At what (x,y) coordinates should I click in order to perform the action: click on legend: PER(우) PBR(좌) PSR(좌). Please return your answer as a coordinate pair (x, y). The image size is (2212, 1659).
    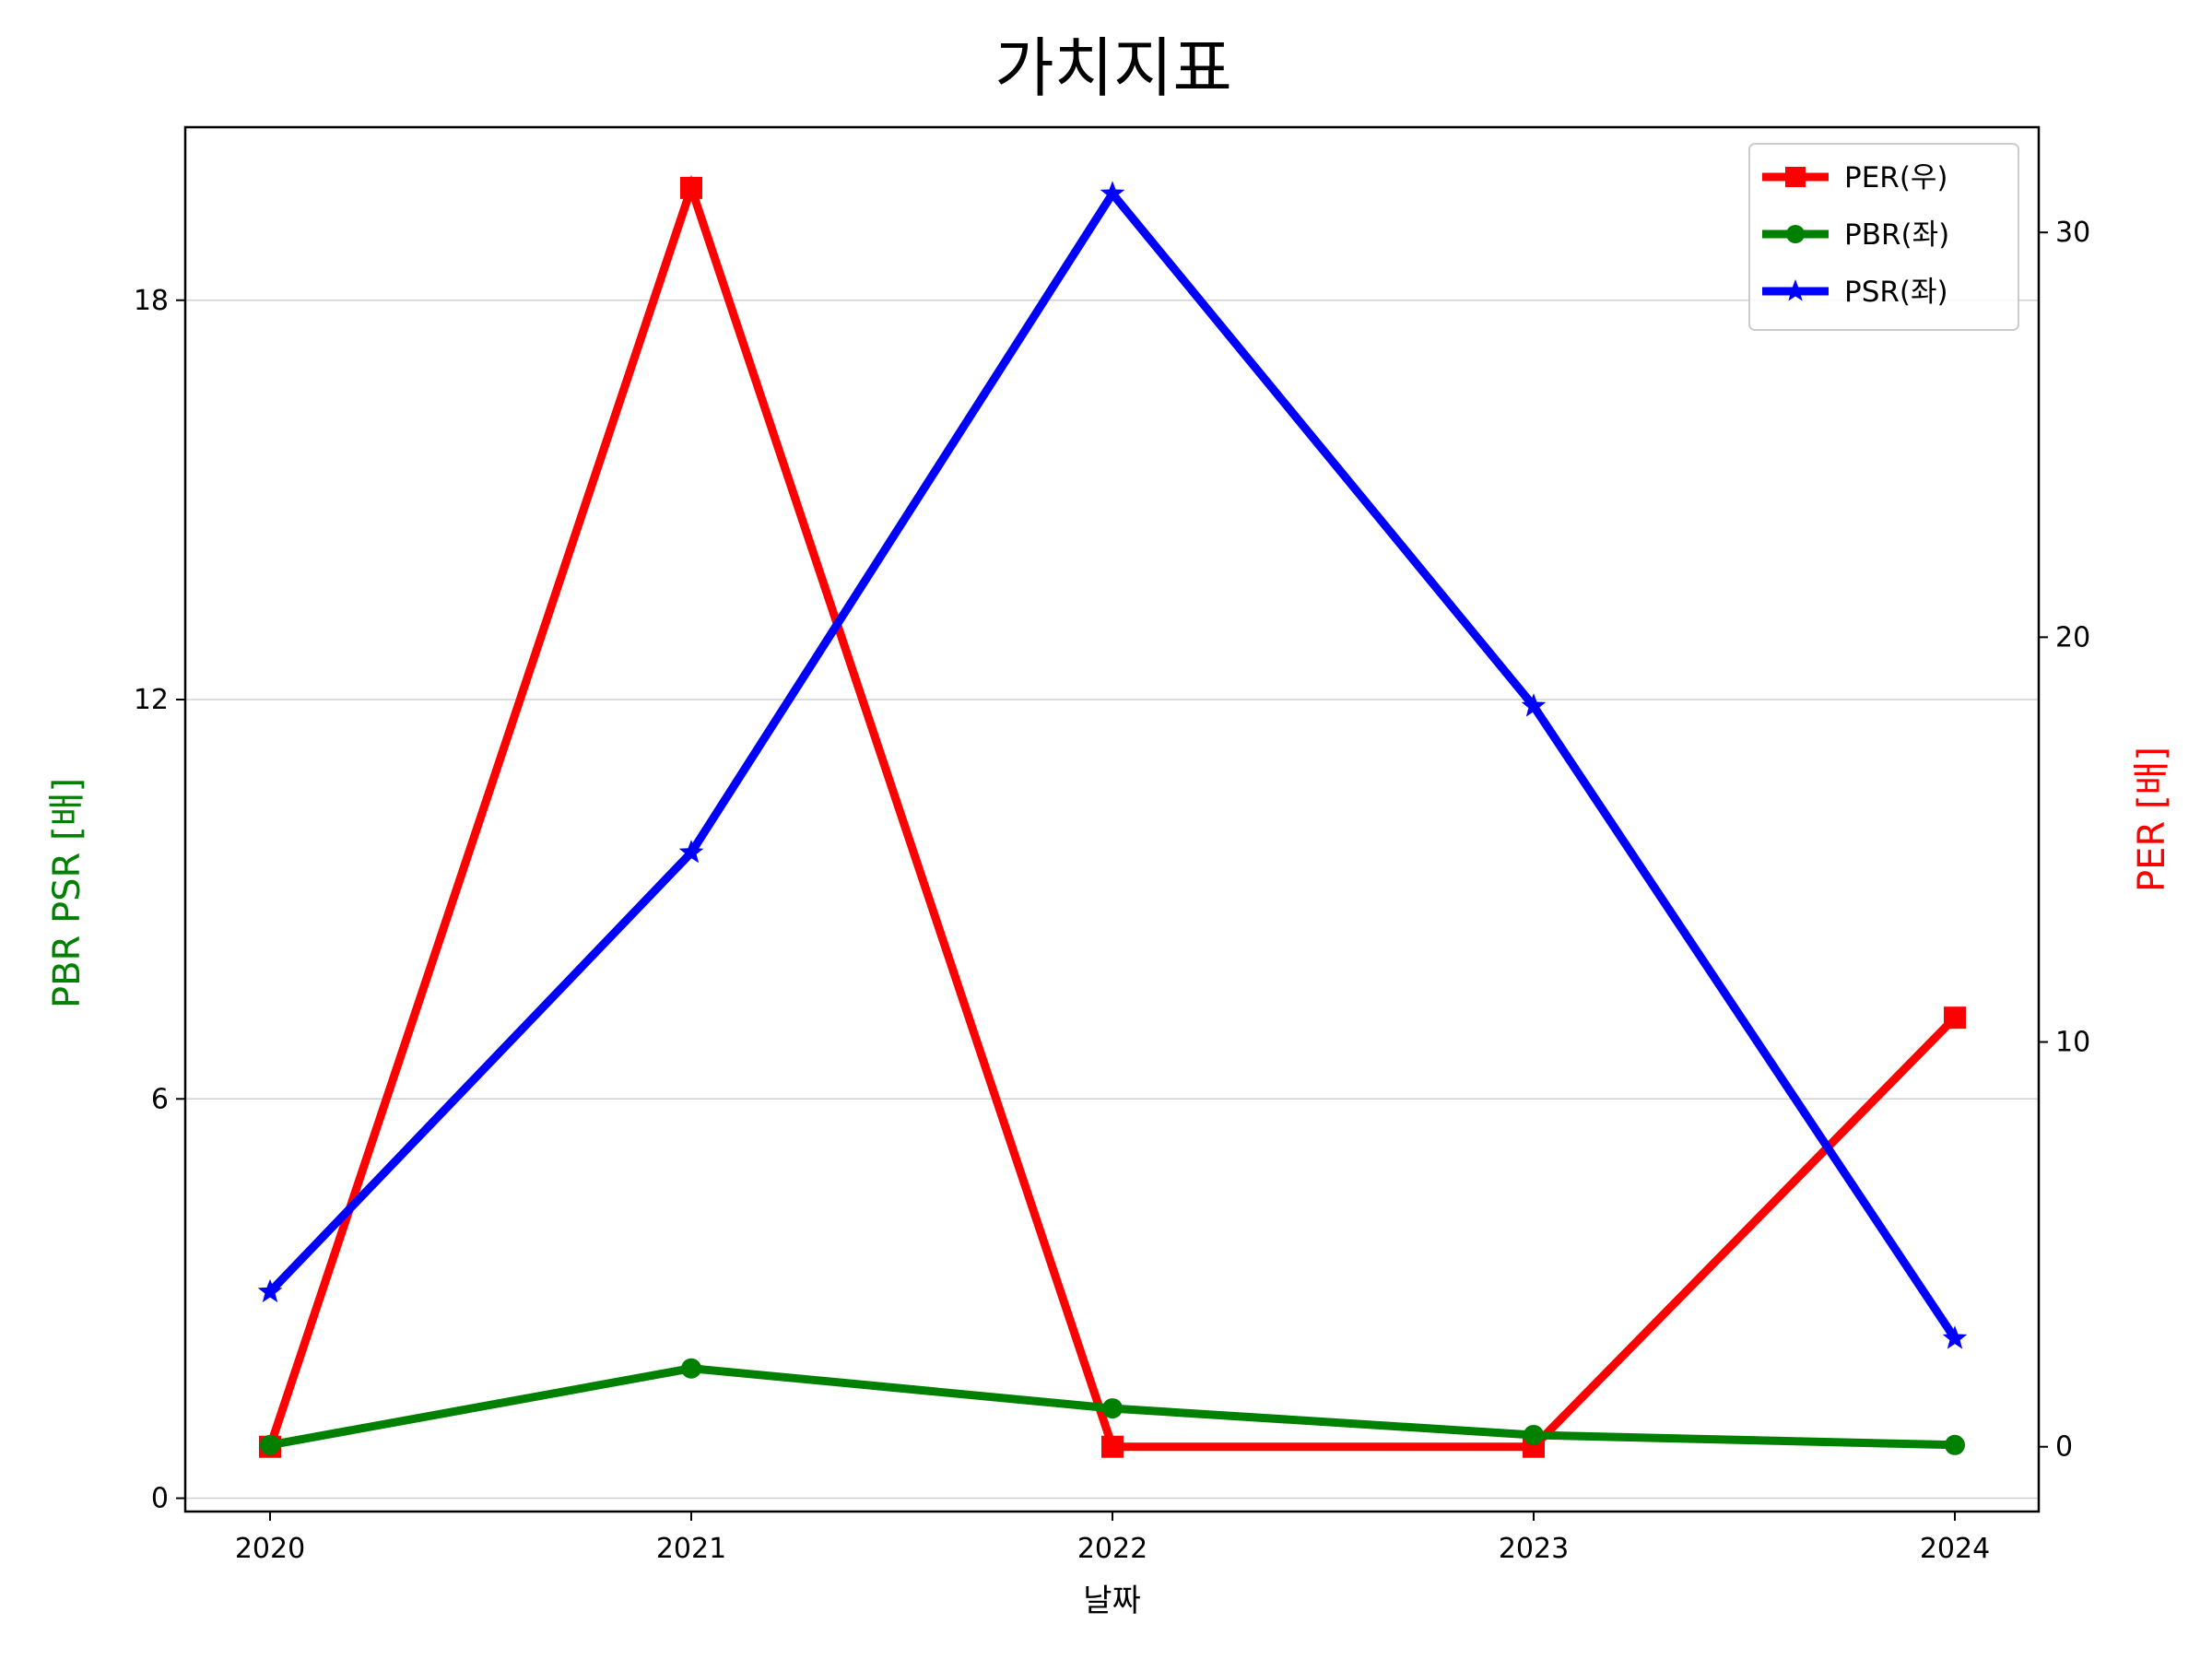
    Looking at the image, I should click on (1883, 237).